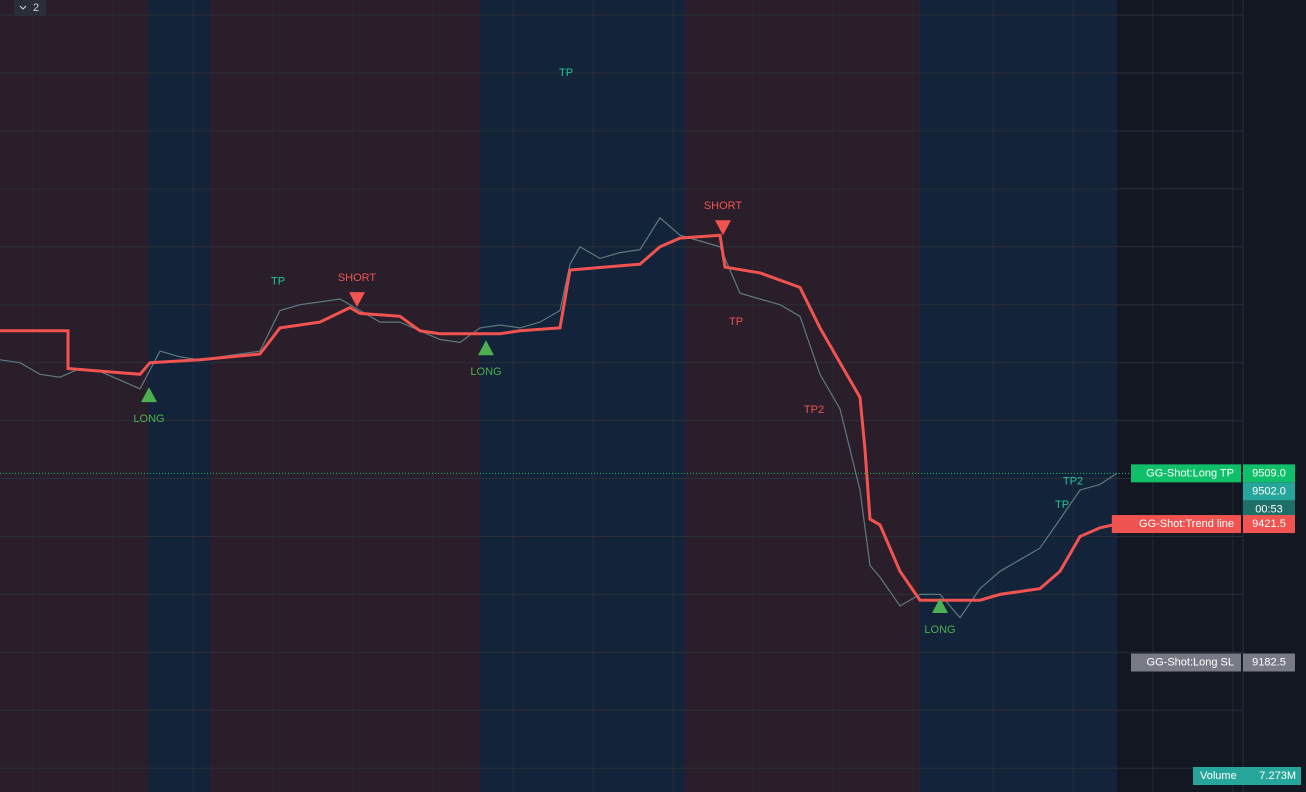 Image resolution: width=1306 pixels, height=792 pixels. What do you see at coordinates (1274, 396) in the screenshot?
I see `price-axis-bg` at bounding box center [1274, 396].